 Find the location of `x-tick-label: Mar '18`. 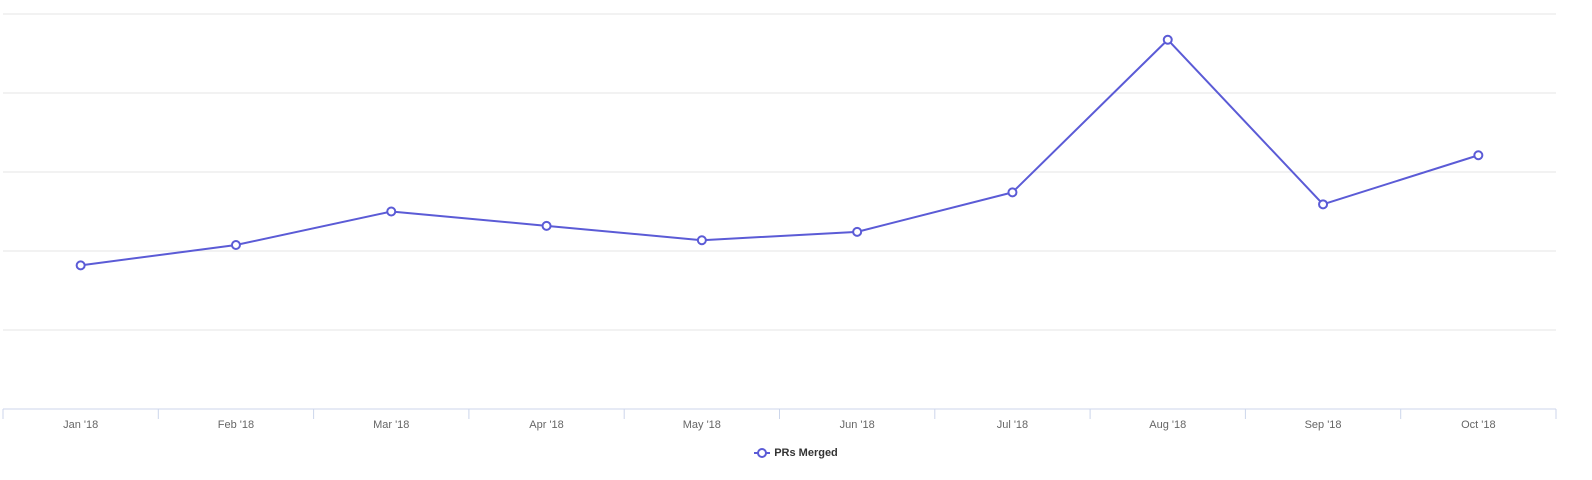

x-tick-label: Mar '18 is located at coordinates (391, 425).